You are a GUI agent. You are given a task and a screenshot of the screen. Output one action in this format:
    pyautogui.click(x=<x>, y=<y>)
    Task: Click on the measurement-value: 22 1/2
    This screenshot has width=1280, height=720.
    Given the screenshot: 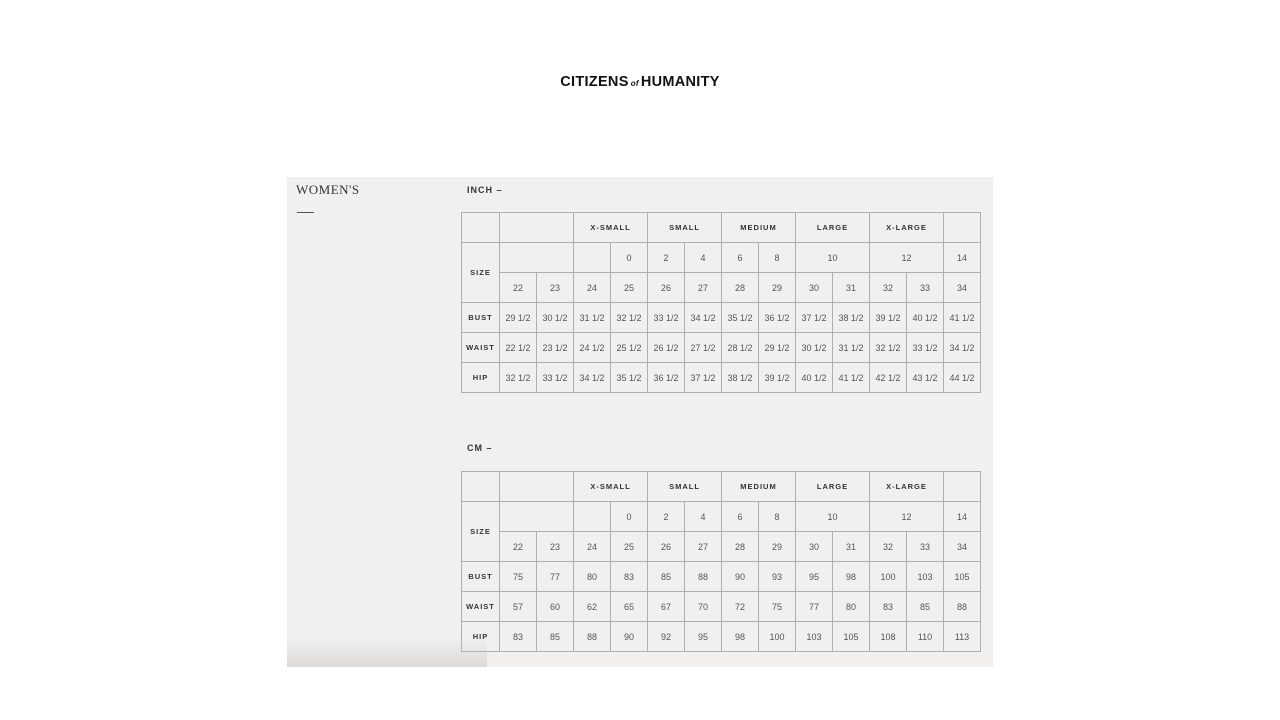 What is the action you would take?
    pyautogui.click(x=518, y=347)
    